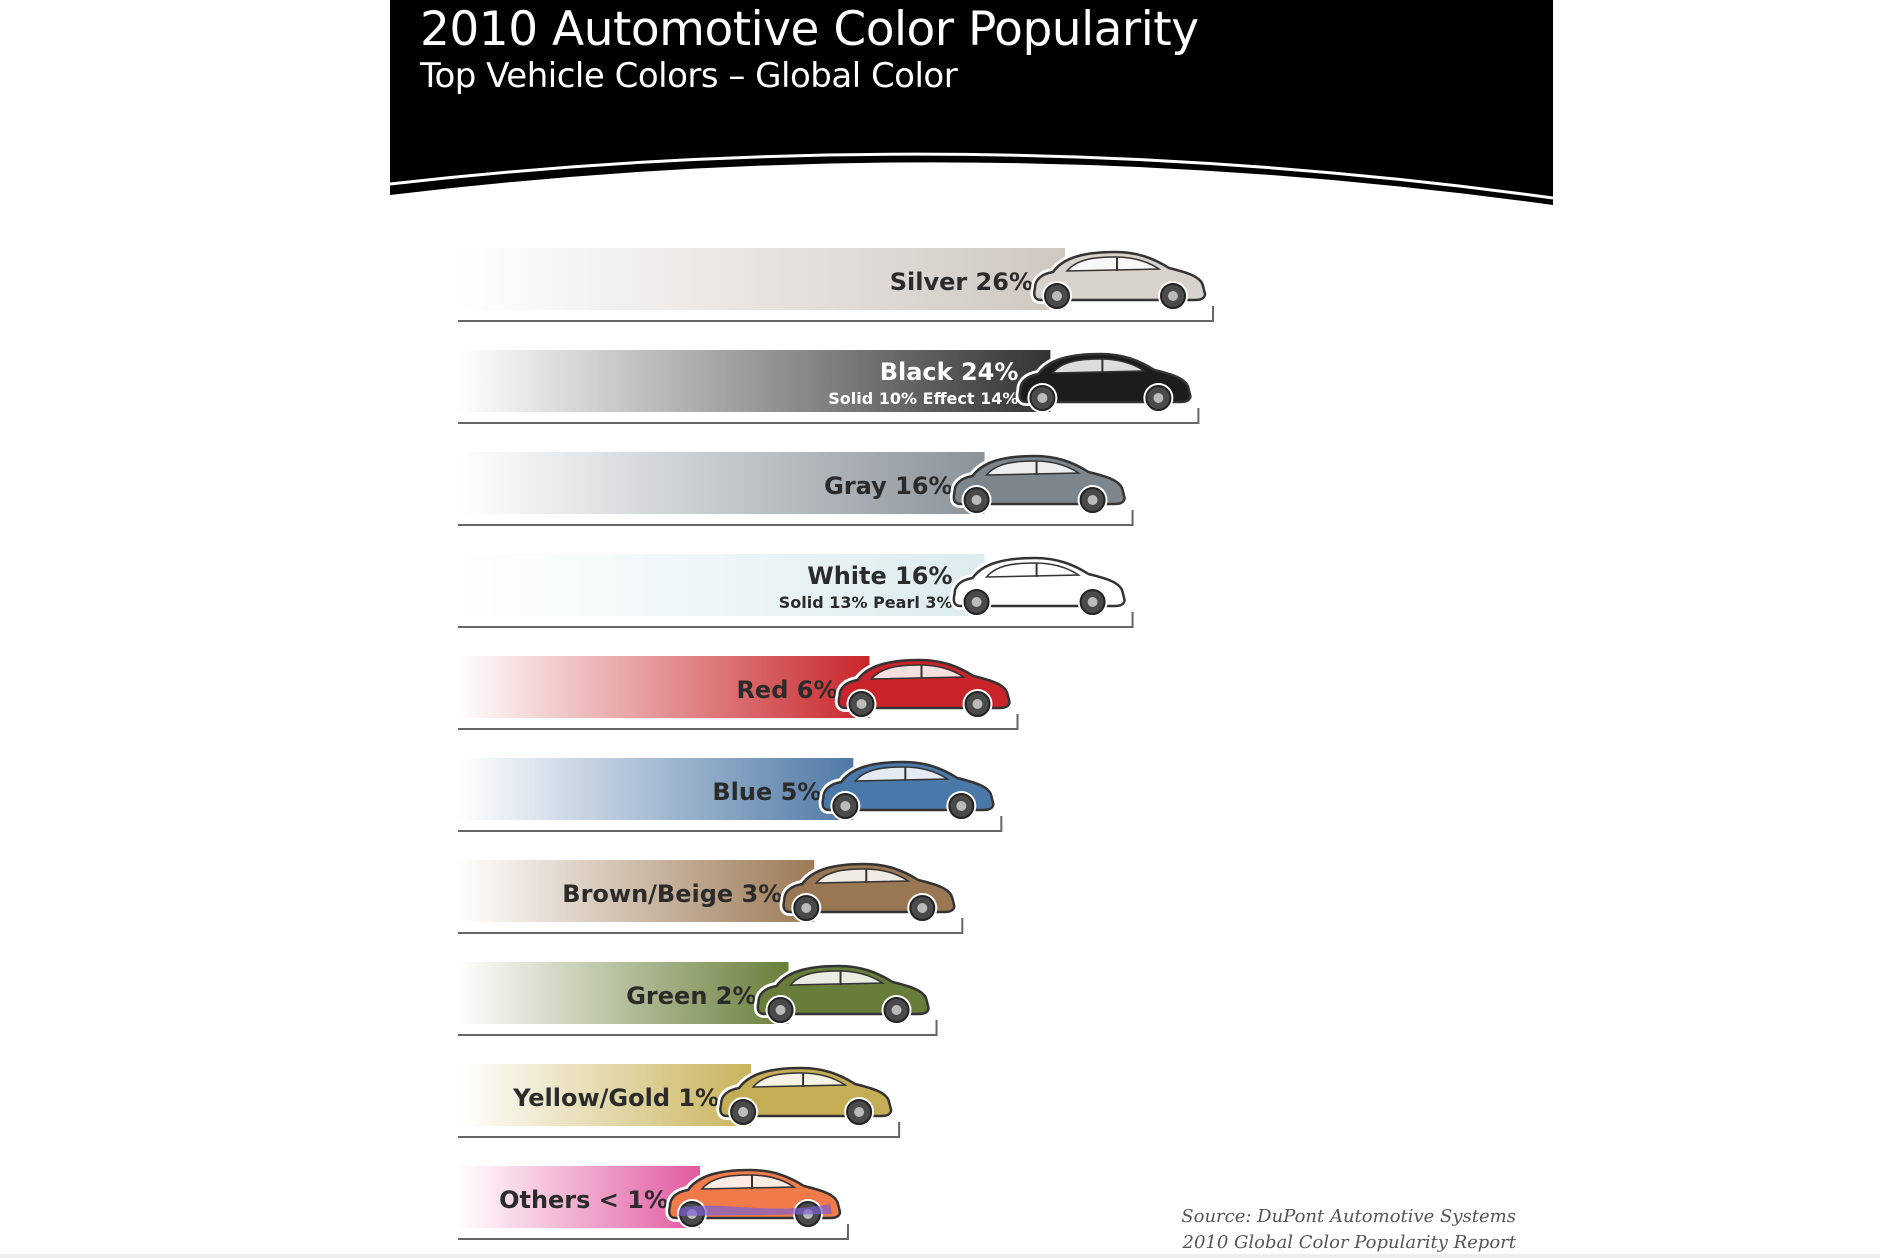 The height and width of the screenshot is (1258, 1880). What do you see at coordinates (689, 76) in the screenshot?
I see `chart-subtitle: Top Vehicle Colors – Global Color` at bounding box center [689, 76].